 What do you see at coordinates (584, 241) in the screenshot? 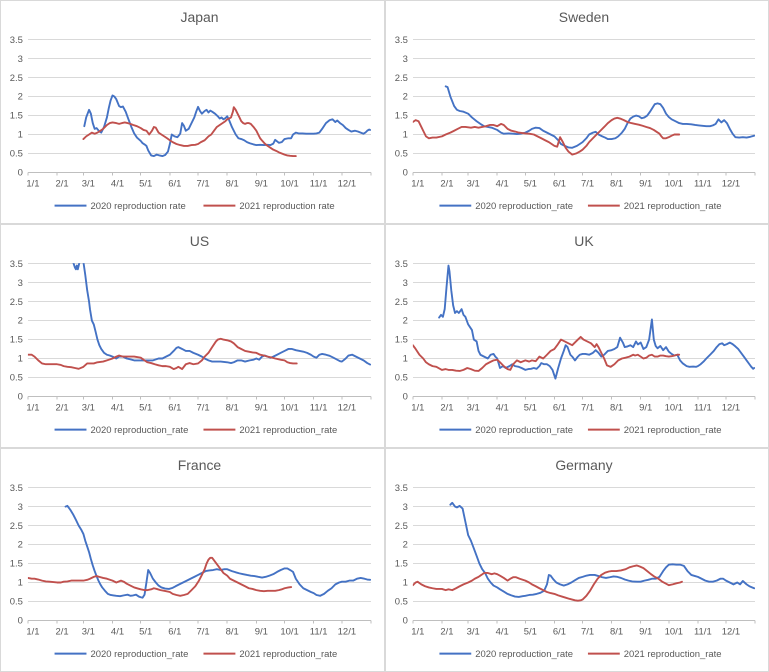
I see `chart-title: UK` at bounding box center [584, 241].